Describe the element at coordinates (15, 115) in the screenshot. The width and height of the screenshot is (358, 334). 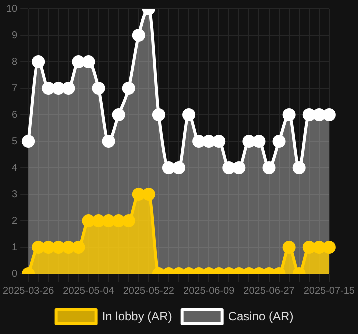
I see `y-tick-label: 6` at that location.